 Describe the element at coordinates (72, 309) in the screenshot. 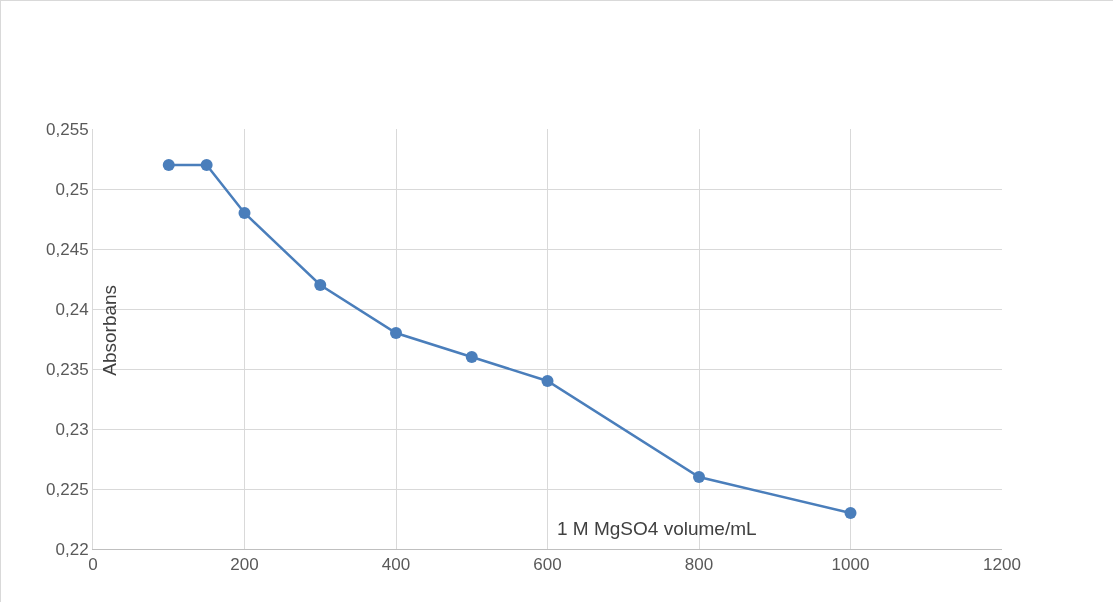

I see `y-tick-label: 0,24` at that location.